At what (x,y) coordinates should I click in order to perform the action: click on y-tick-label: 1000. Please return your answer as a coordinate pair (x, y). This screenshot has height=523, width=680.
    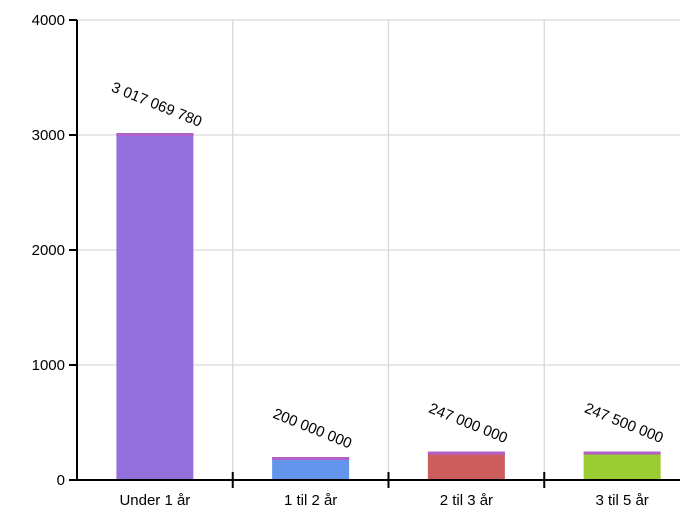
    Looking at the image, I should click on (48, 365).